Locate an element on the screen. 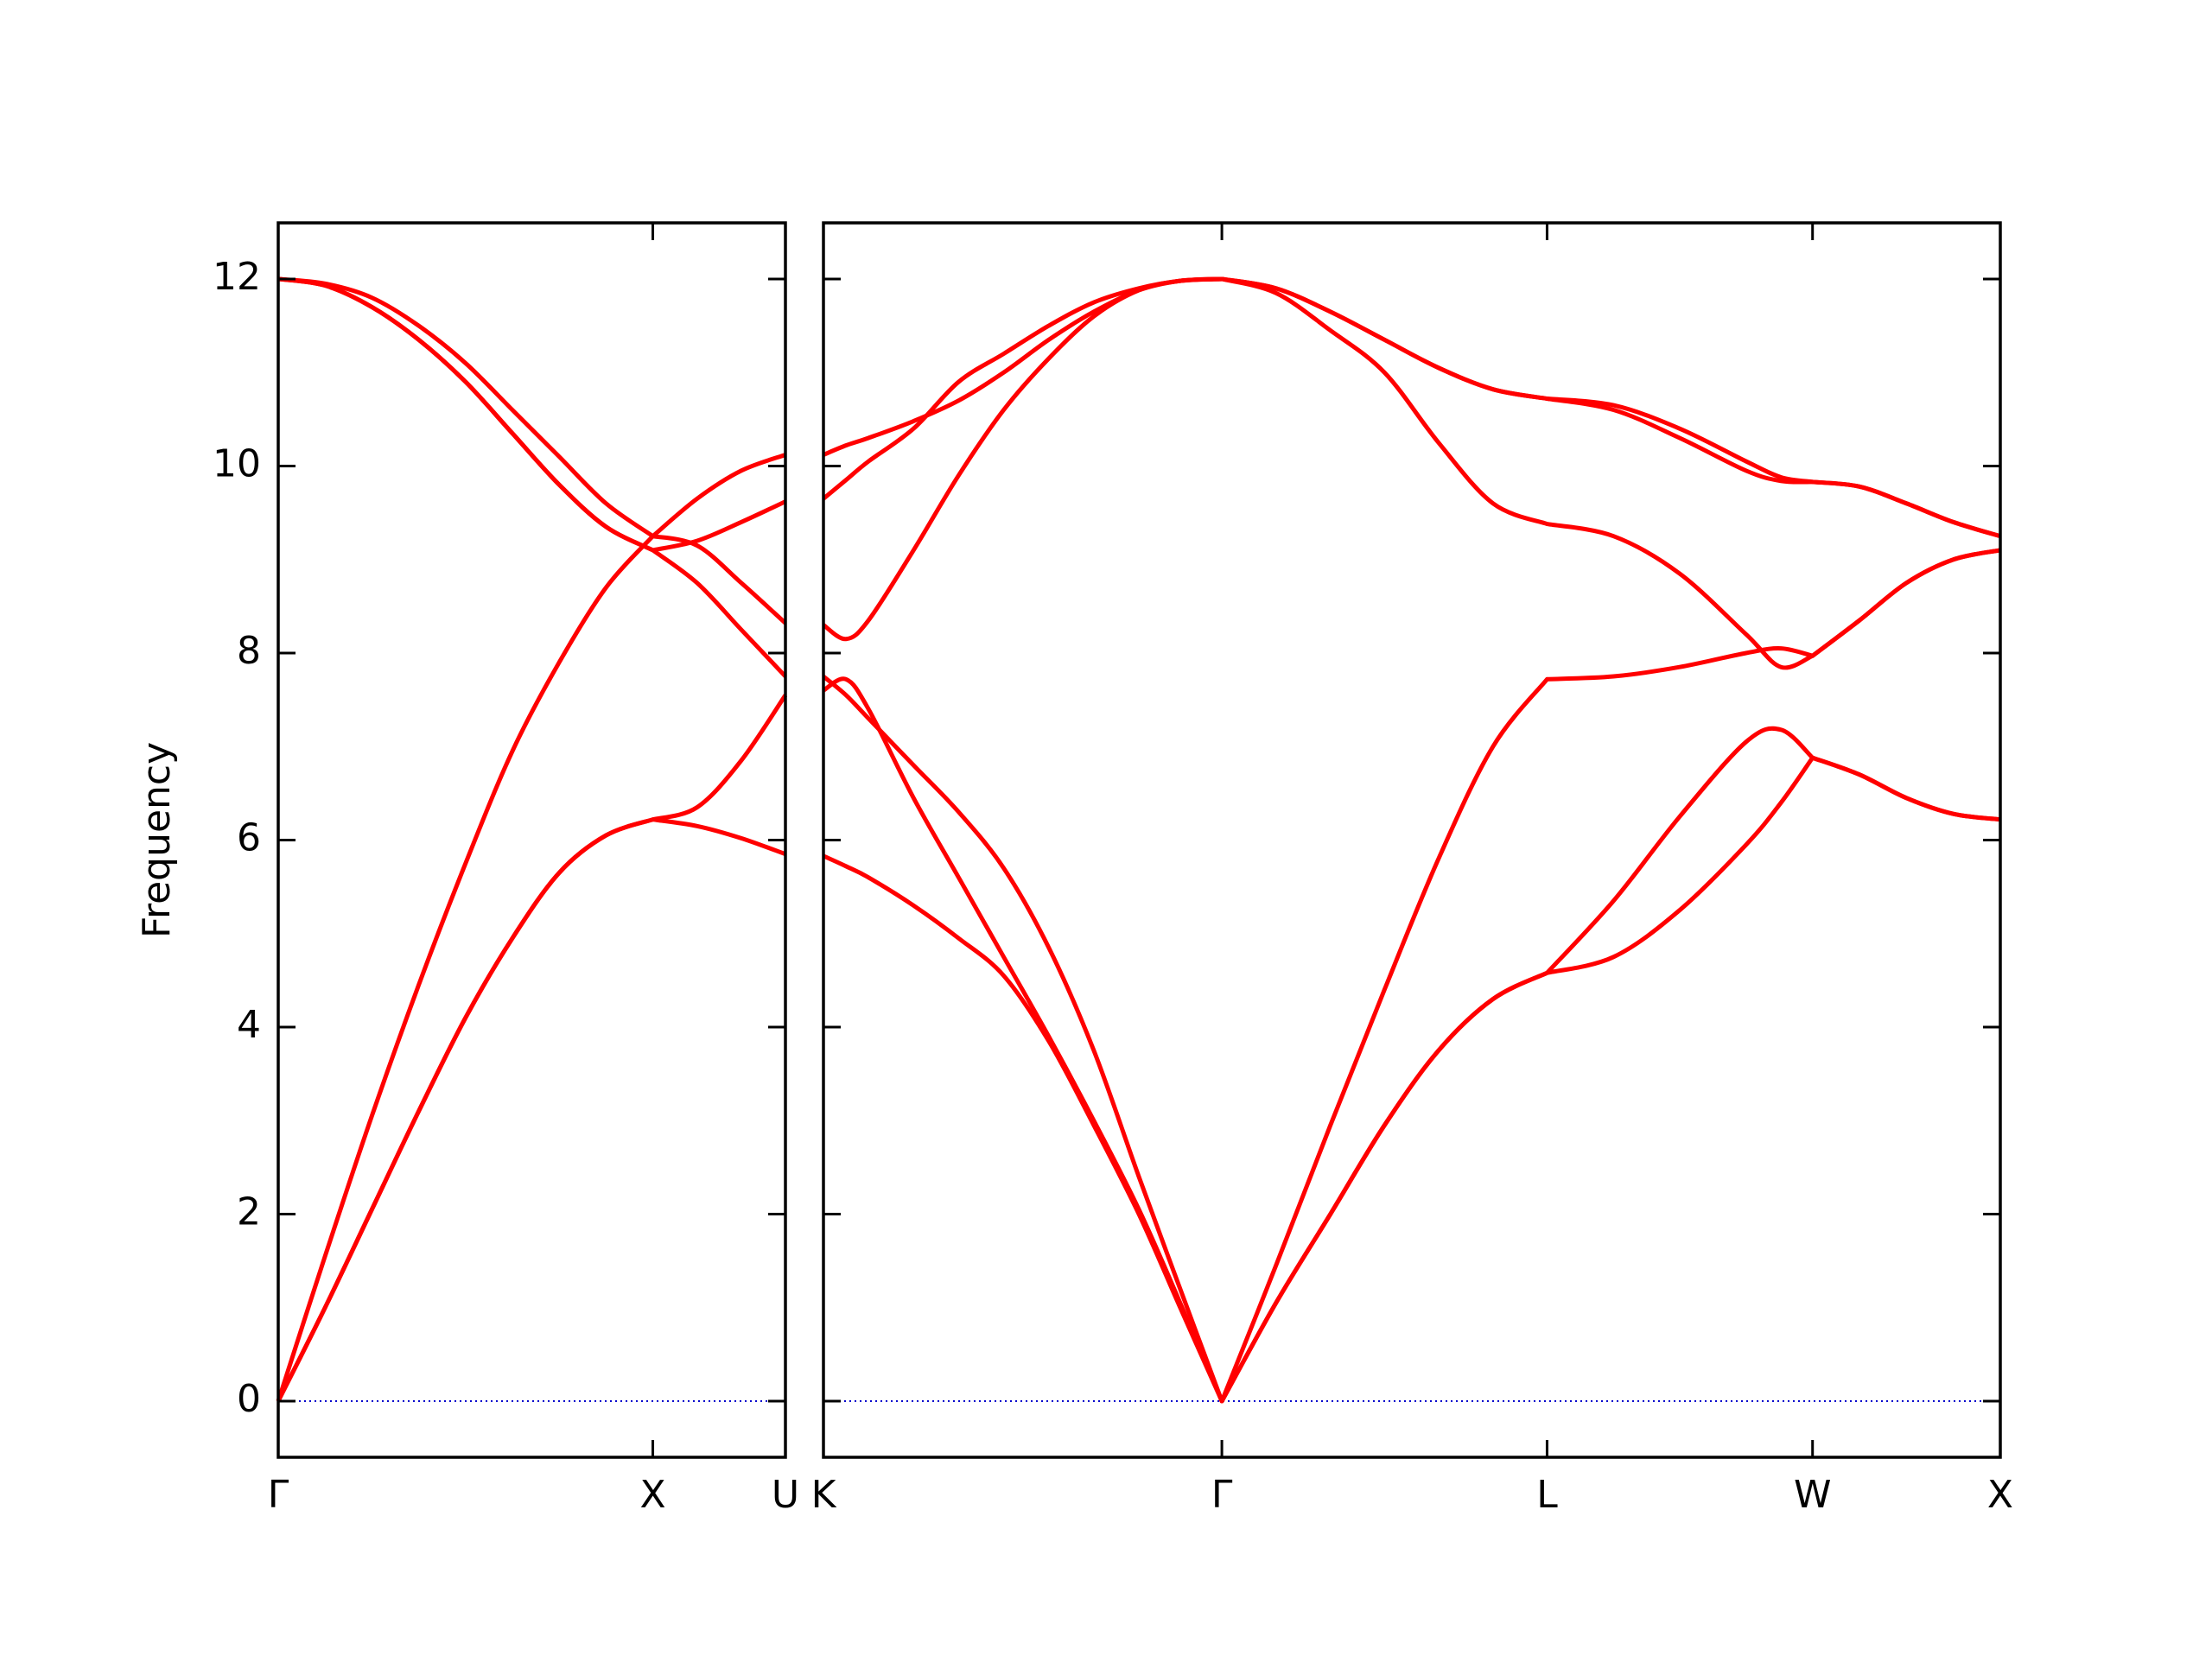 This screenshot has width=2212, height=1662. y-tick-label: 4 is located at coordinates (249, 1025).